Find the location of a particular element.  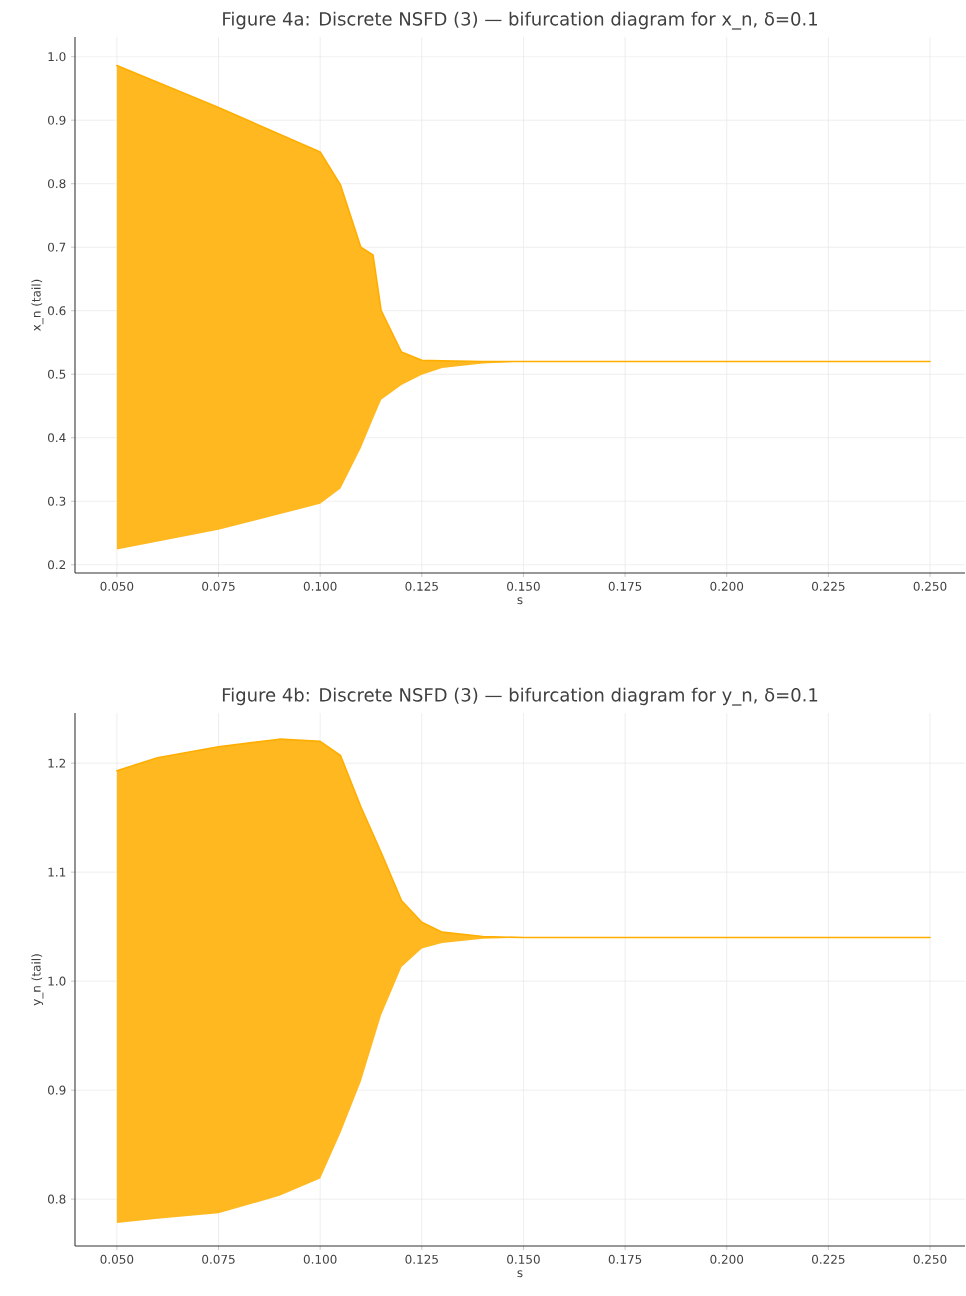

y-tick-label: 1.1 is located at coordinates (57, 872).